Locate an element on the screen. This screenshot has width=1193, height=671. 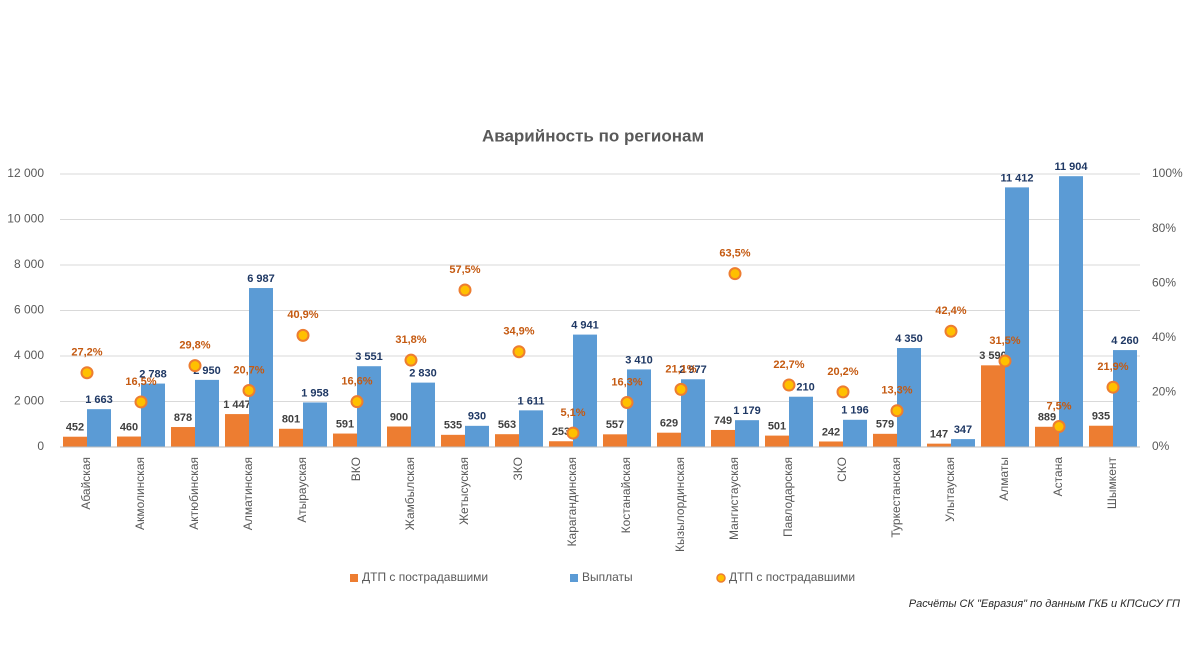
value-label: 31,8% is located at coordinates (410, 340).